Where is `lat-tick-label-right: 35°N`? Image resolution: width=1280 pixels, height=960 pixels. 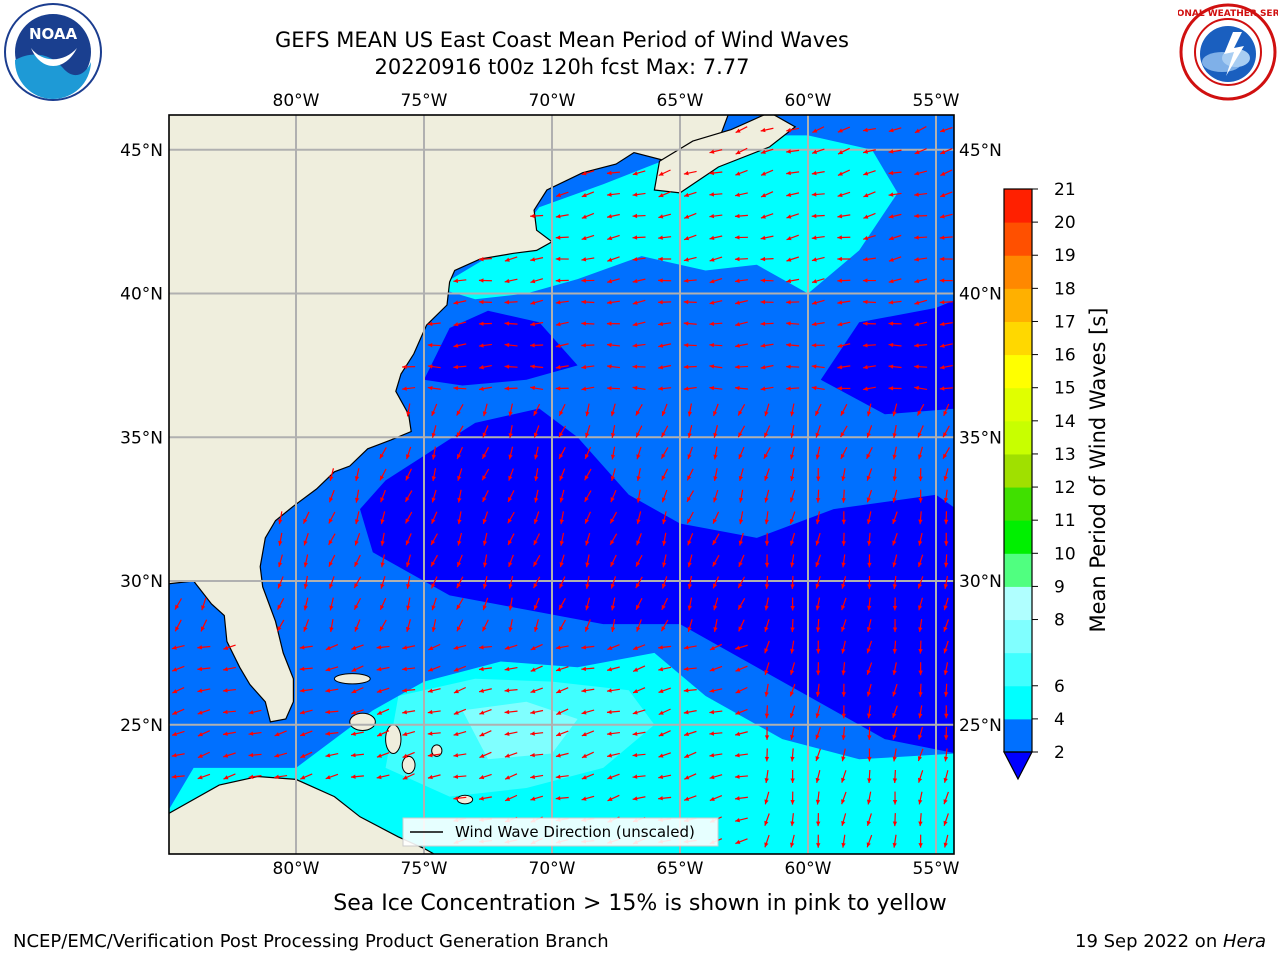
lat-tick-label-right: 35°N is located at coordinates (980, 438).